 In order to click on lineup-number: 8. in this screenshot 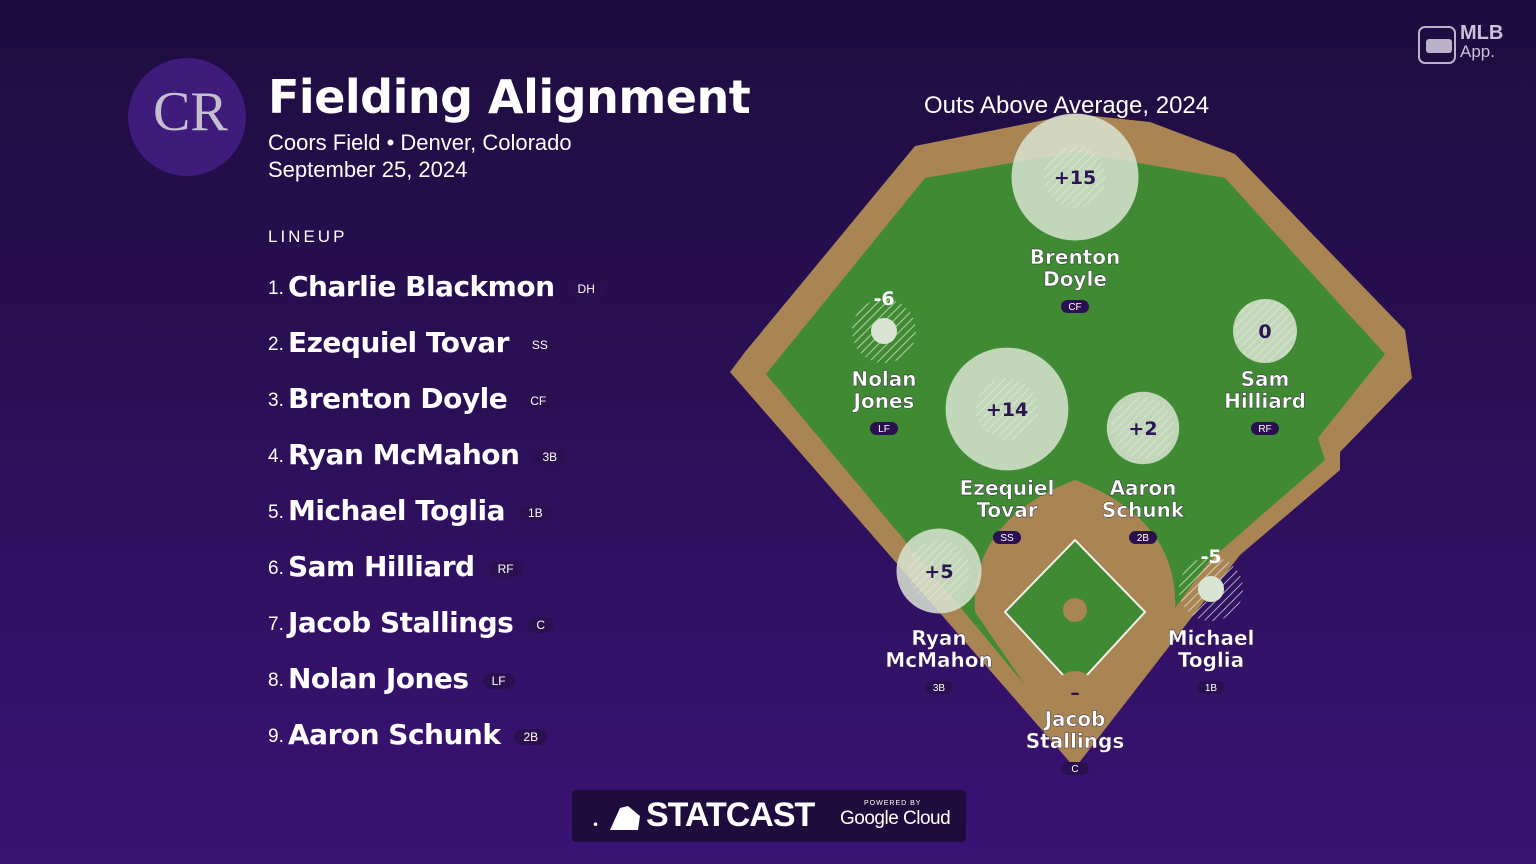, I will do `click(276, 680)`.